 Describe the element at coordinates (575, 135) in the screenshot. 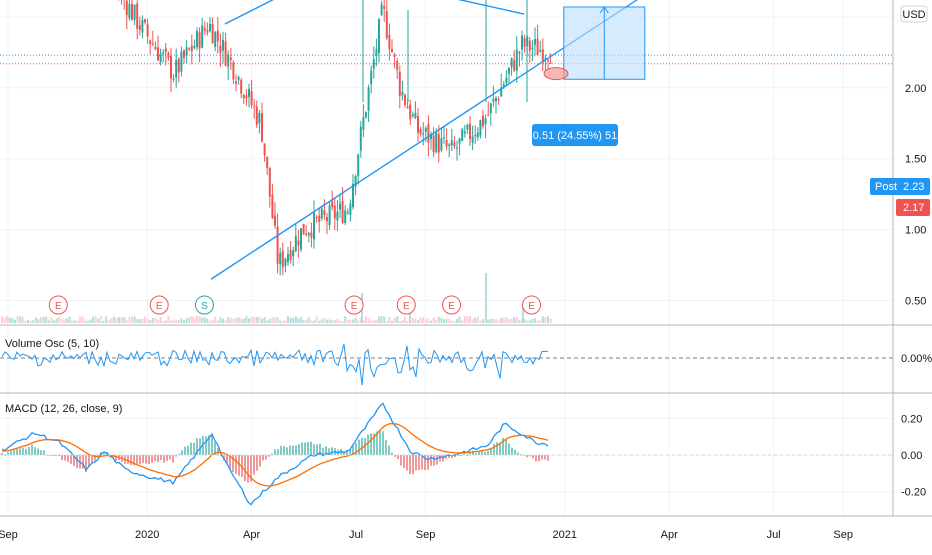

I see `measure-label-box: 0.51 (24.55%) 51` at that location.